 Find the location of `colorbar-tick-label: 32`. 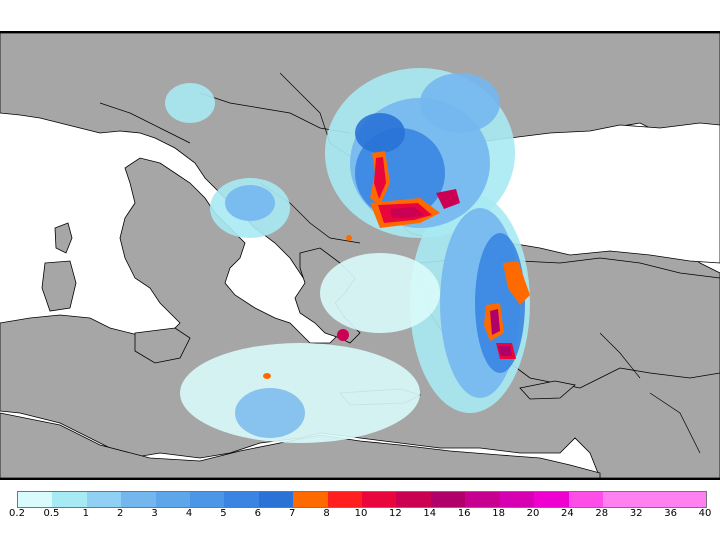

colorbar-tick-label: 32 is located at coordinates (636, 513).